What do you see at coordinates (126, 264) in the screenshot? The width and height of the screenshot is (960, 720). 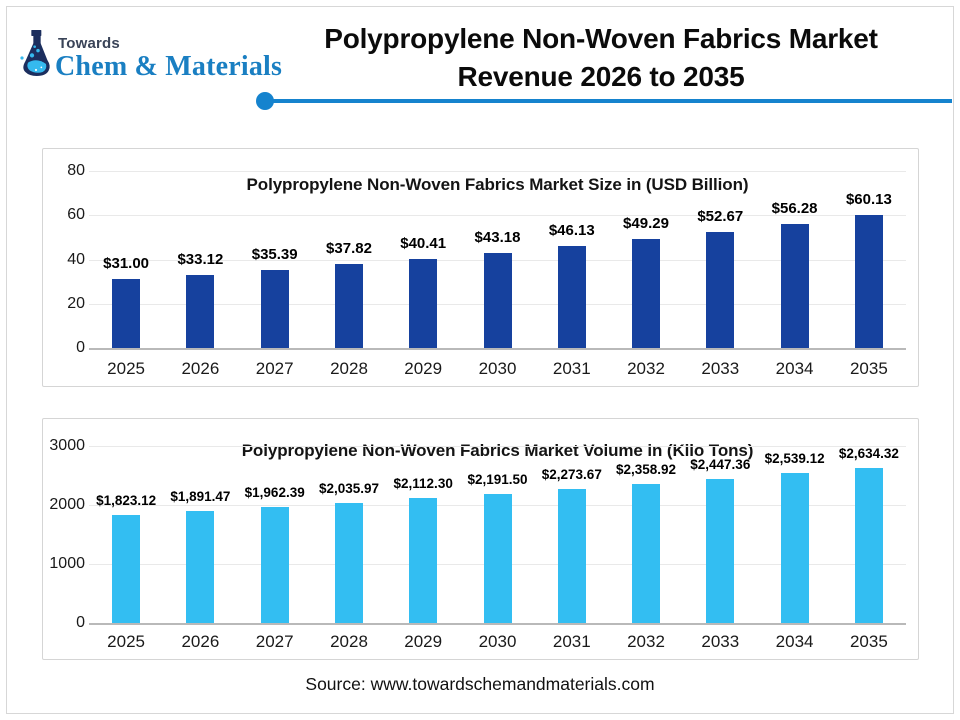 I see `bar-value-label: $31.00` at bounding box center [126, 264].